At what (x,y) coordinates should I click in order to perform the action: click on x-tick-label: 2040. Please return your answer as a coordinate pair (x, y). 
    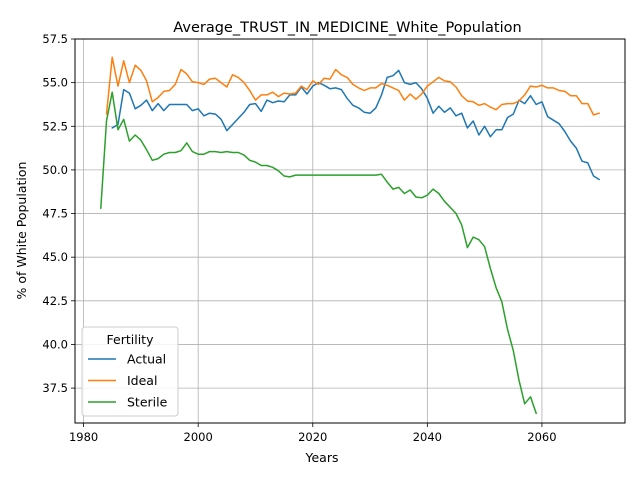
    Looking at the image, I should click on (427, 437).